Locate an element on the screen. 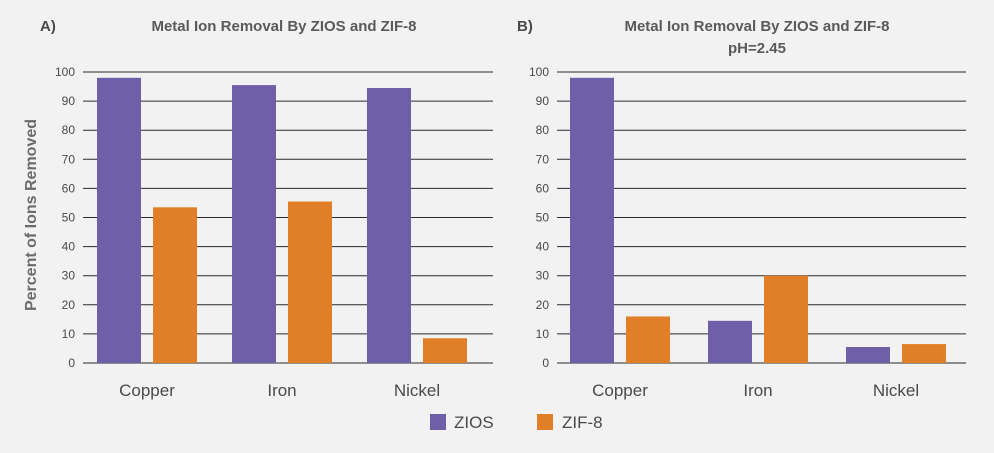  legend-label-zios: ZIOS is located at coordinates (474, 422).